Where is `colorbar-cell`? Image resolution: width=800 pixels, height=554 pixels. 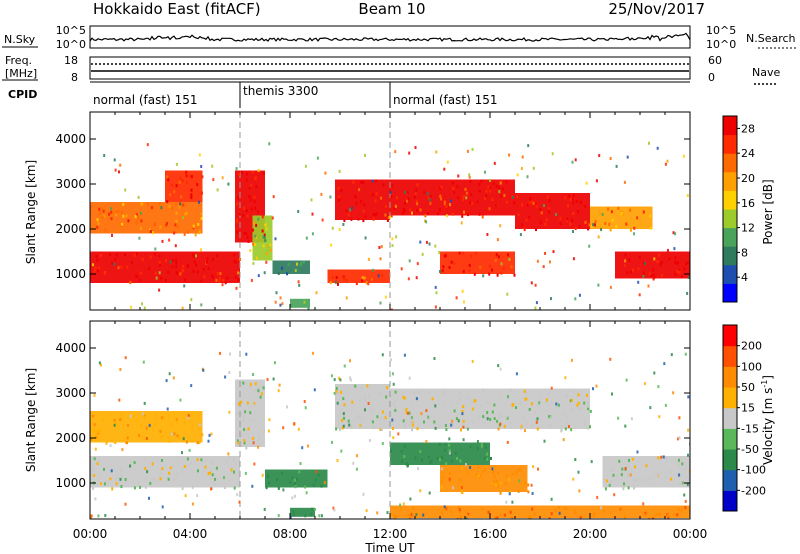 colorbar-cell is located at coordinates (730, 237).